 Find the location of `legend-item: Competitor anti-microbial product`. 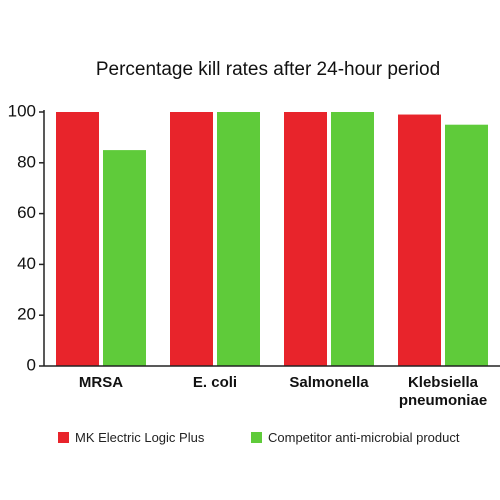

legend-item: Competitor anti-microbial product is located at coordinates (355, 437).